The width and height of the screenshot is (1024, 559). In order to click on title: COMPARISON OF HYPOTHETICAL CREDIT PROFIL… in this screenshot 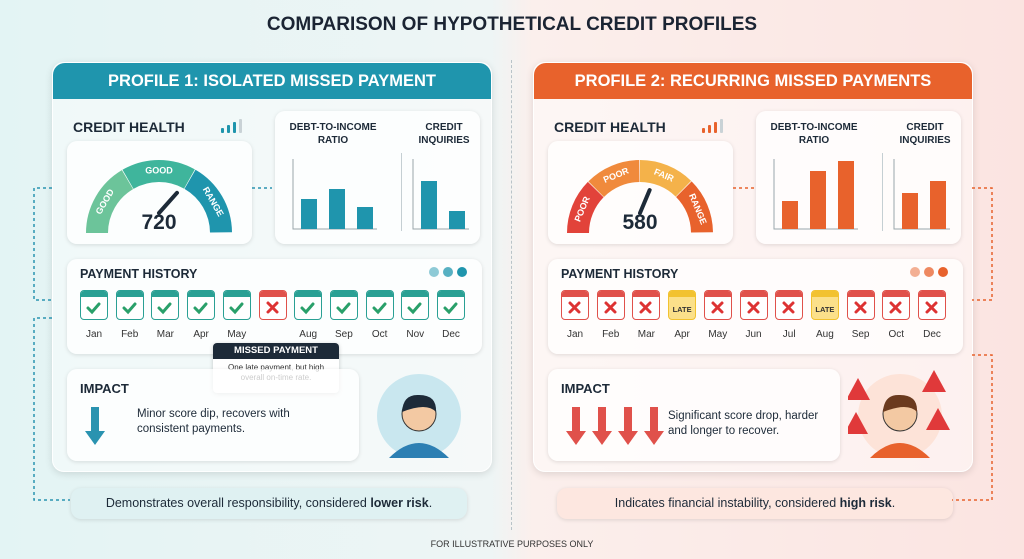, I will do `click(512, 24)`.